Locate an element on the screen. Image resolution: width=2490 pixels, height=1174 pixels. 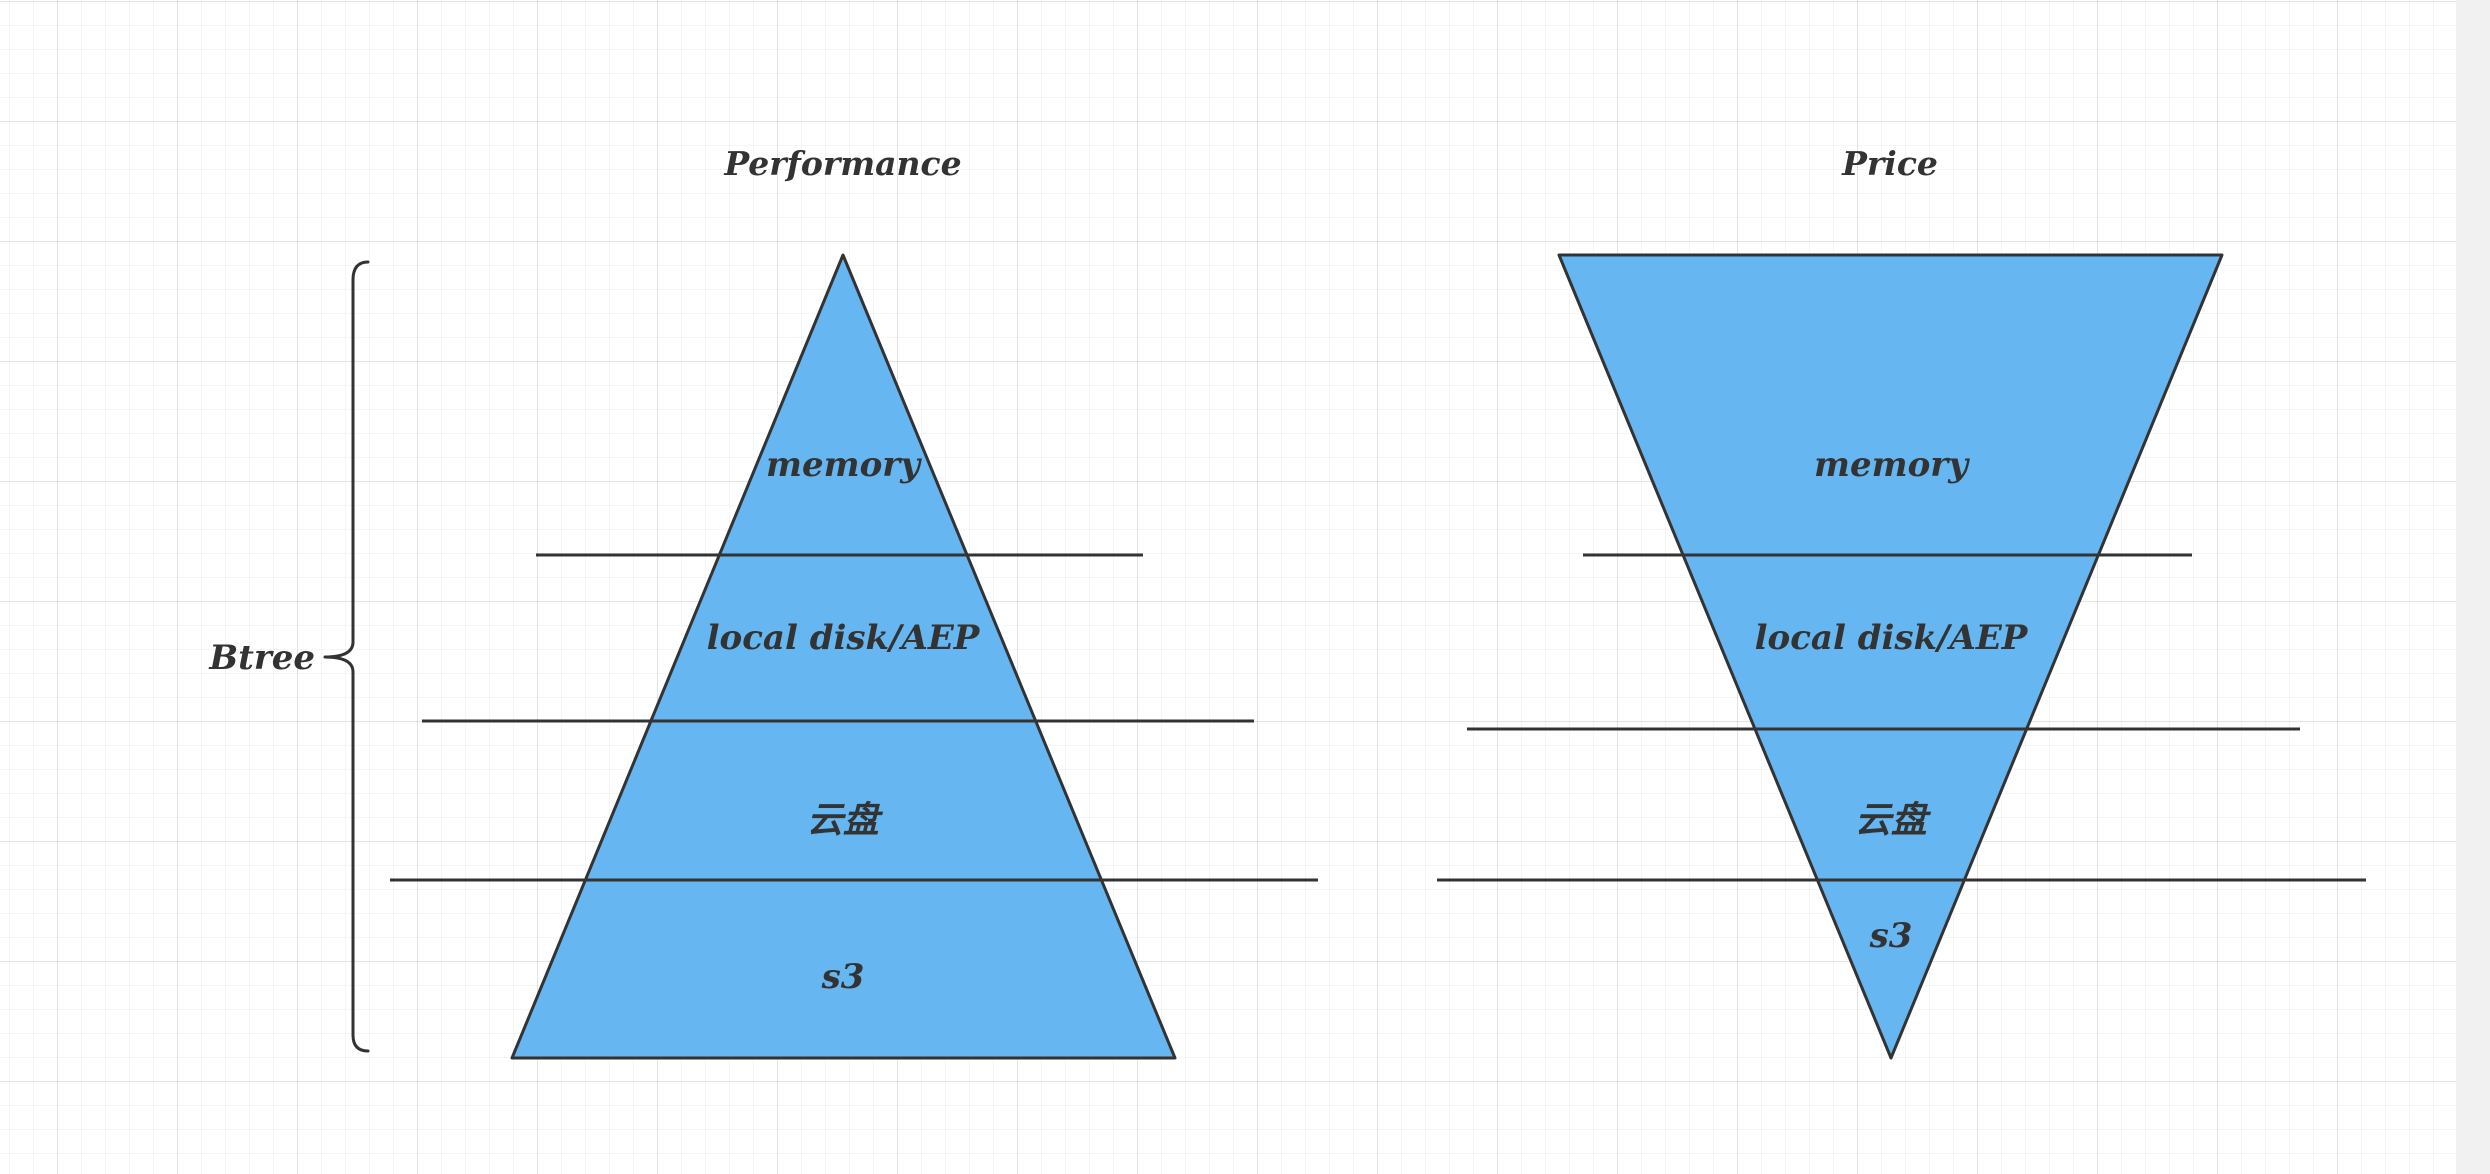
price-layer-cloud-disk: 云盘 is located at coordinates (1893, 820).